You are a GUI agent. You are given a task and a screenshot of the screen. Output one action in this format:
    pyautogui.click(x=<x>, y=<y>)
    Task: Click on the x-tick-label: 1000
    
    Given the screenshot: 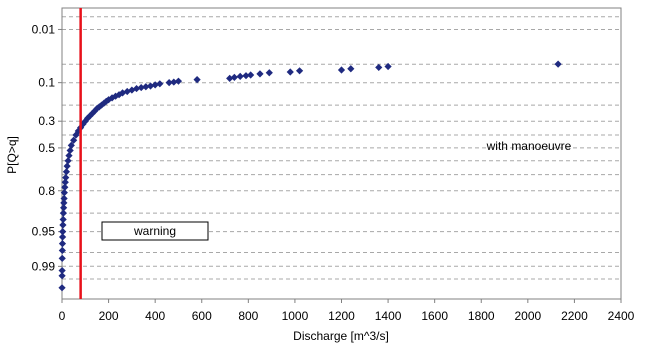 What is the action you would take?
    pyautogui.click(x=295, y=316)
    